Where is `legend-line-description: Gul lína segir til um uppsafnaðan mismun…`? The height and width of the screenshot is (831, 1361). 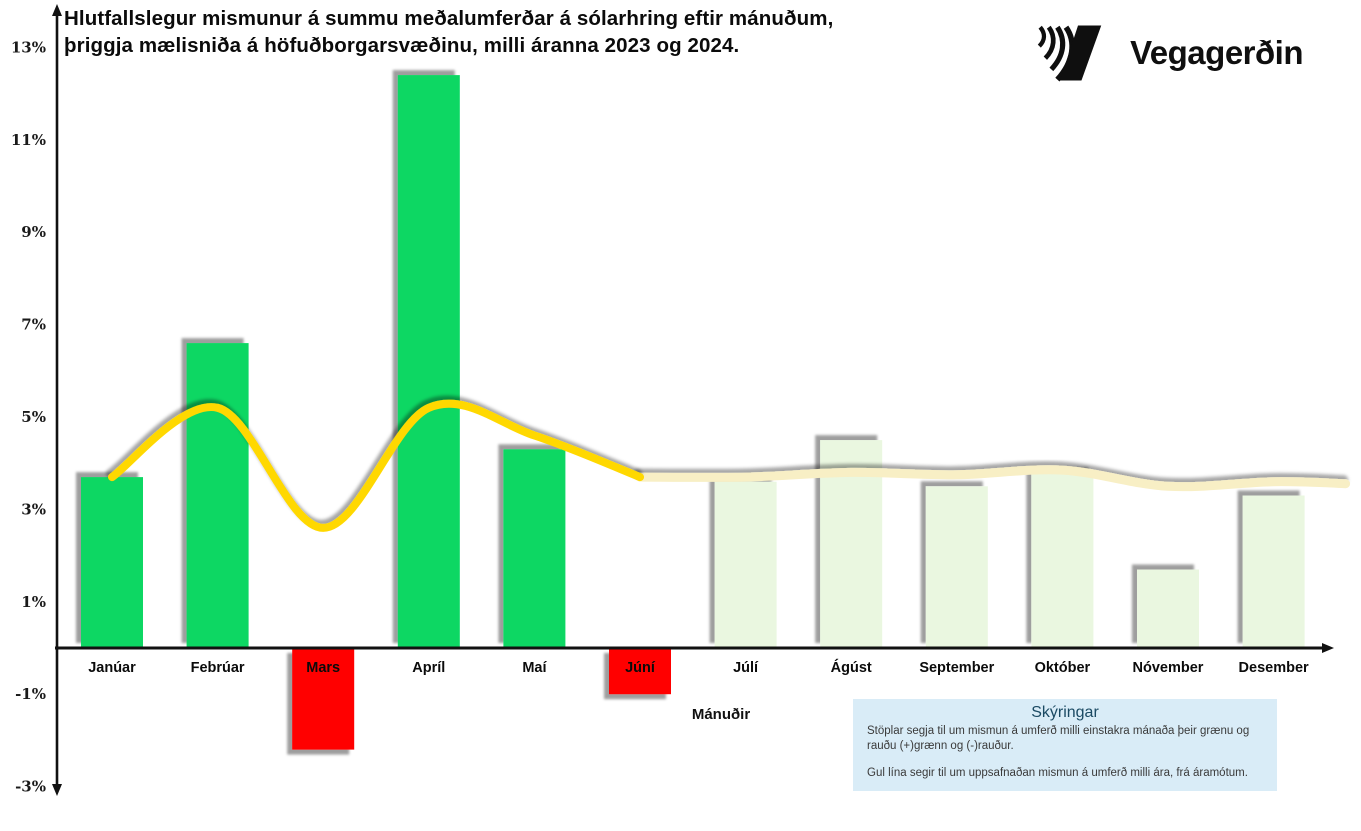
legend-line-description: Gul lína segir til um uppsafnaðan mismun… is located at coordinates (1057, 772).